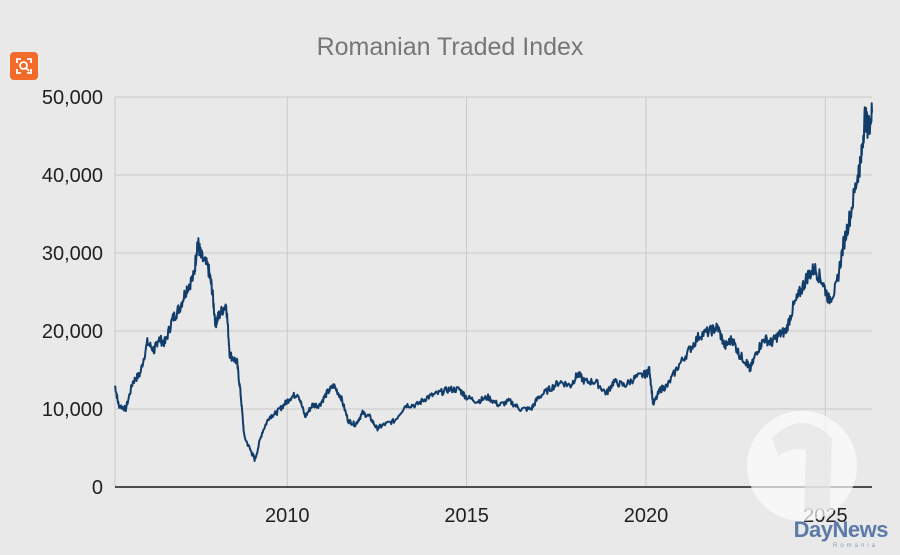 The width and height of the screenshot is (900, 555). What do you see at coordinates (72, 410) in the screenshot?
I see `y-tick-label: 10,000` at bounding box center [72, 410].